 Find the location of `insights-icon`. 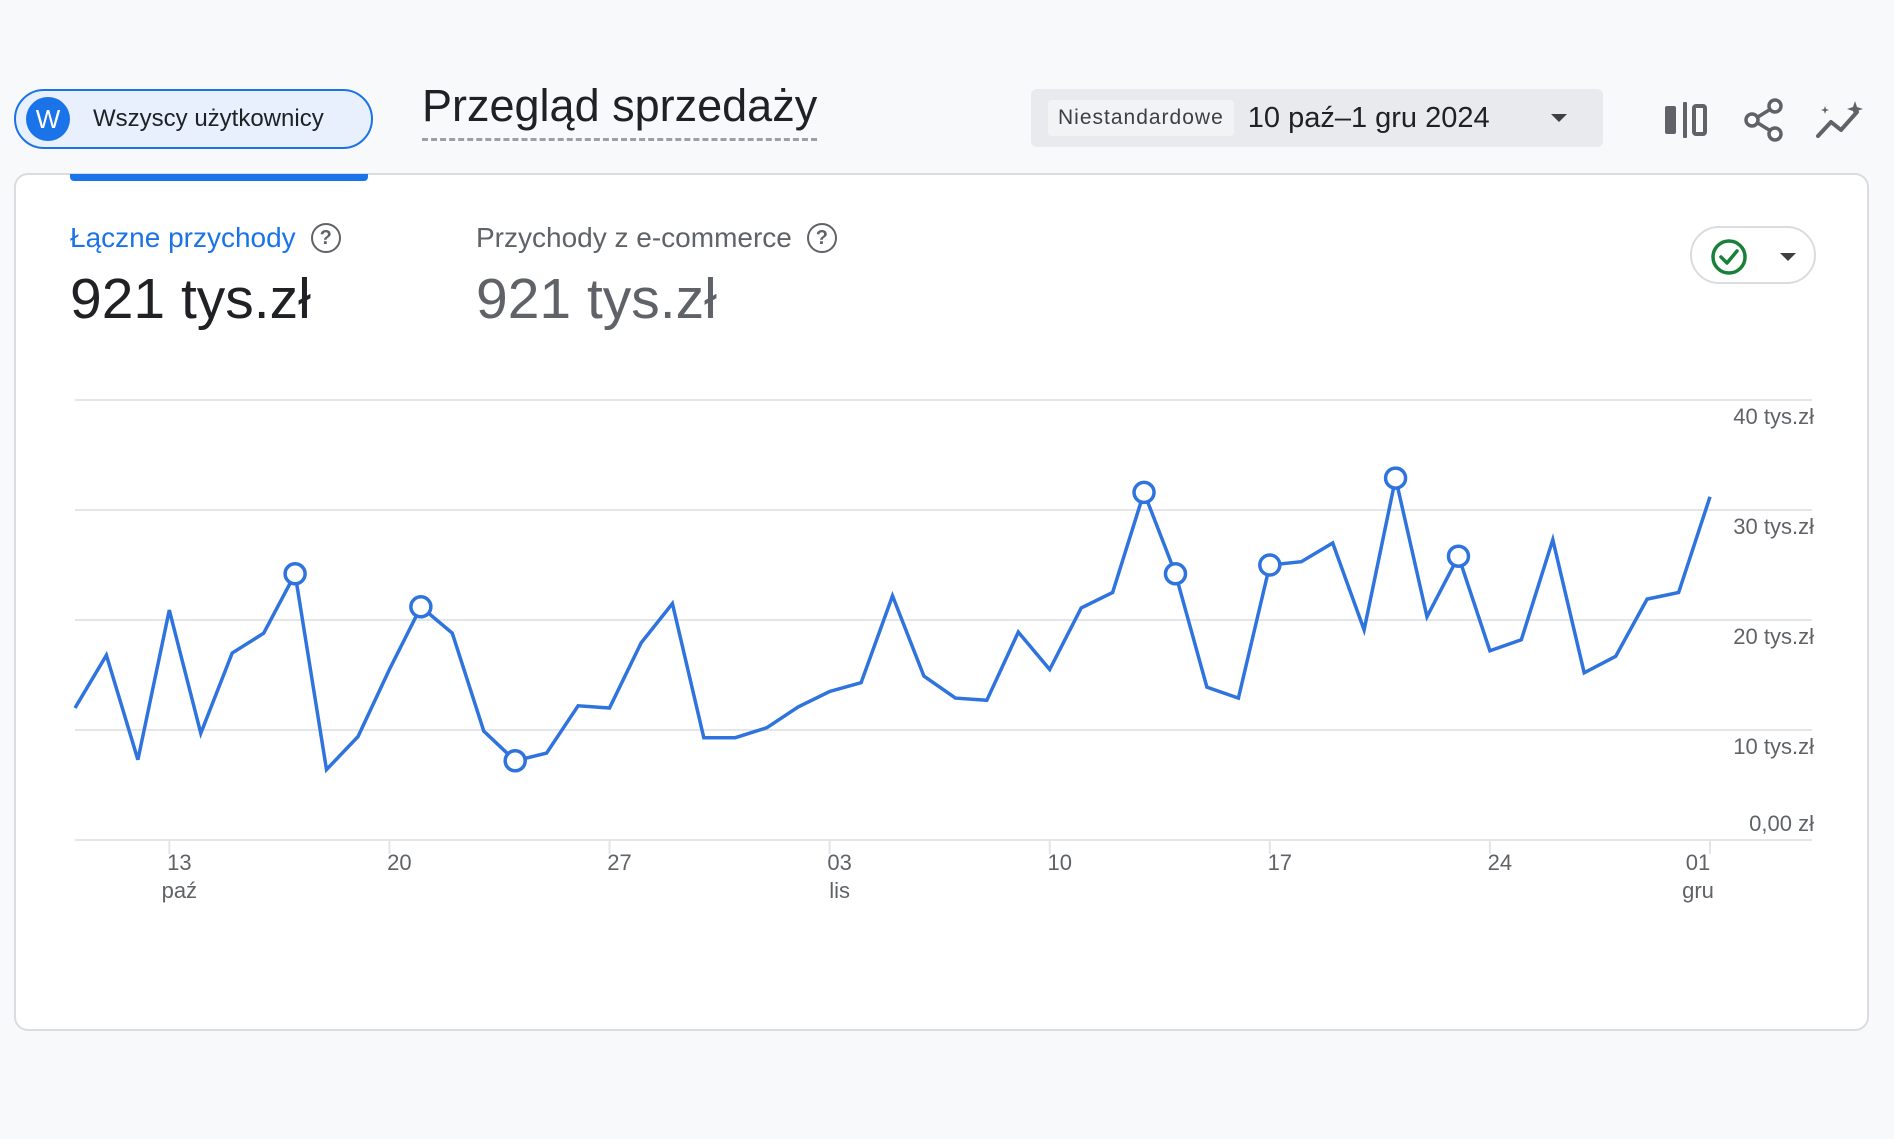

insights-icon is located at coordinates (1840, 120).